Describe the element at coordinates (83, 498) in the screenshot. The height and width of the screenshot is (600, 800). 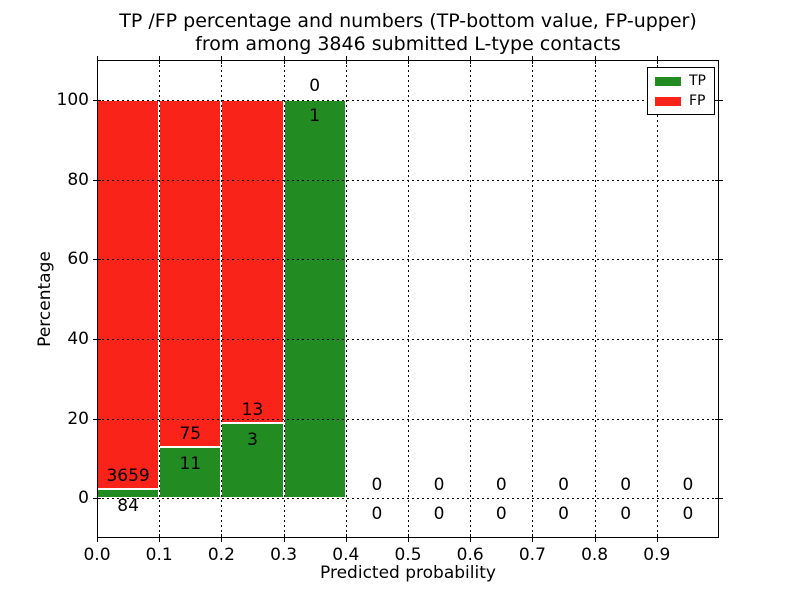
I see `y-tick-label: 0` at that location.